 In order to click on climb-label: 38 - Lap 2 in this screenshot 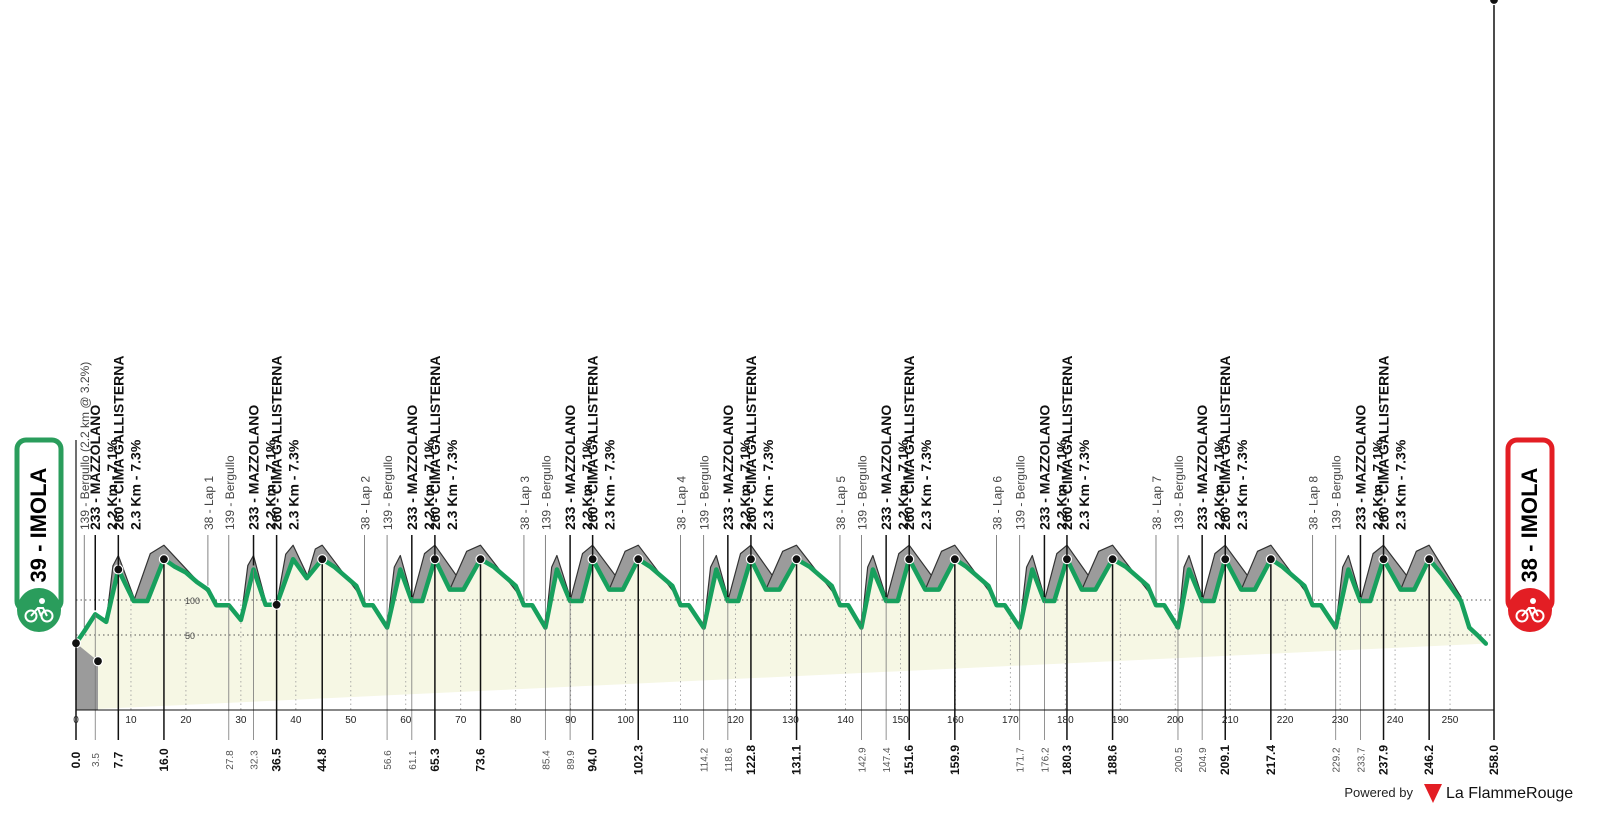, I will do `click(366, 503)`.